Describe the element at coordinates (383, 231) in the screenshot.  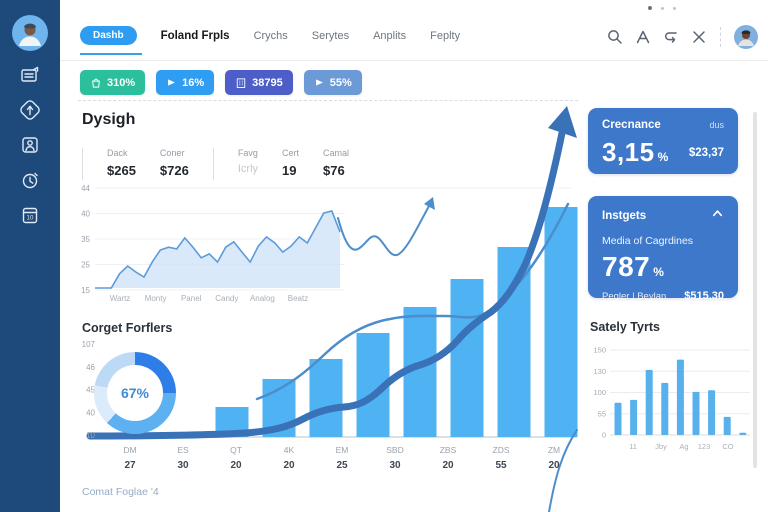
I see `thin-trend-curve` at that location.